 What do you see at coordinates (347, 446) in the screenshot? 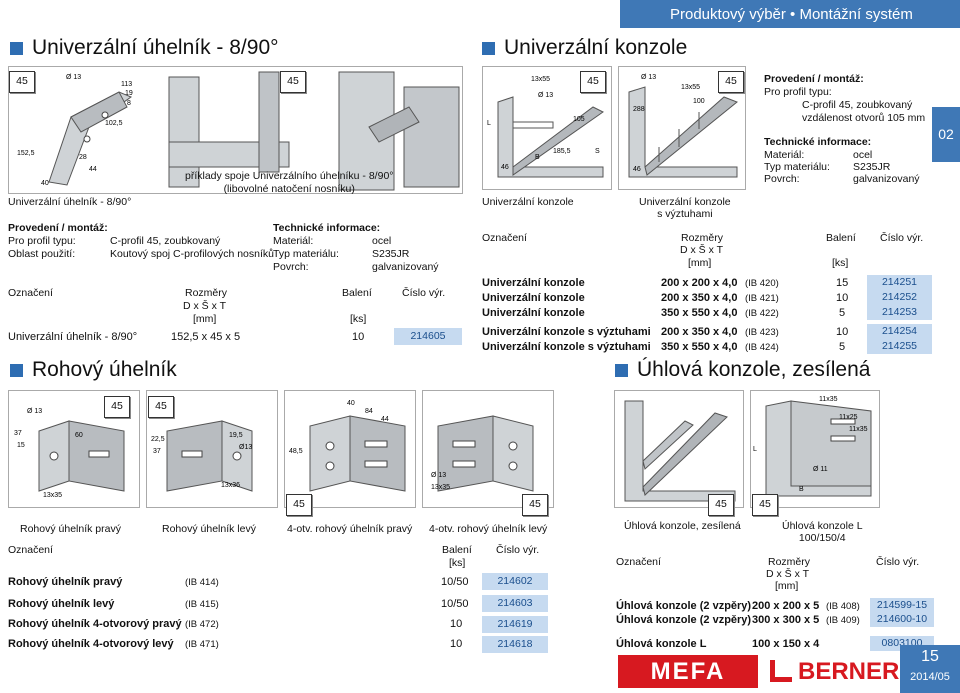
I see `4otv-pravy-drawing: 40 84 44 48,5` at bounding box center [347, 446].